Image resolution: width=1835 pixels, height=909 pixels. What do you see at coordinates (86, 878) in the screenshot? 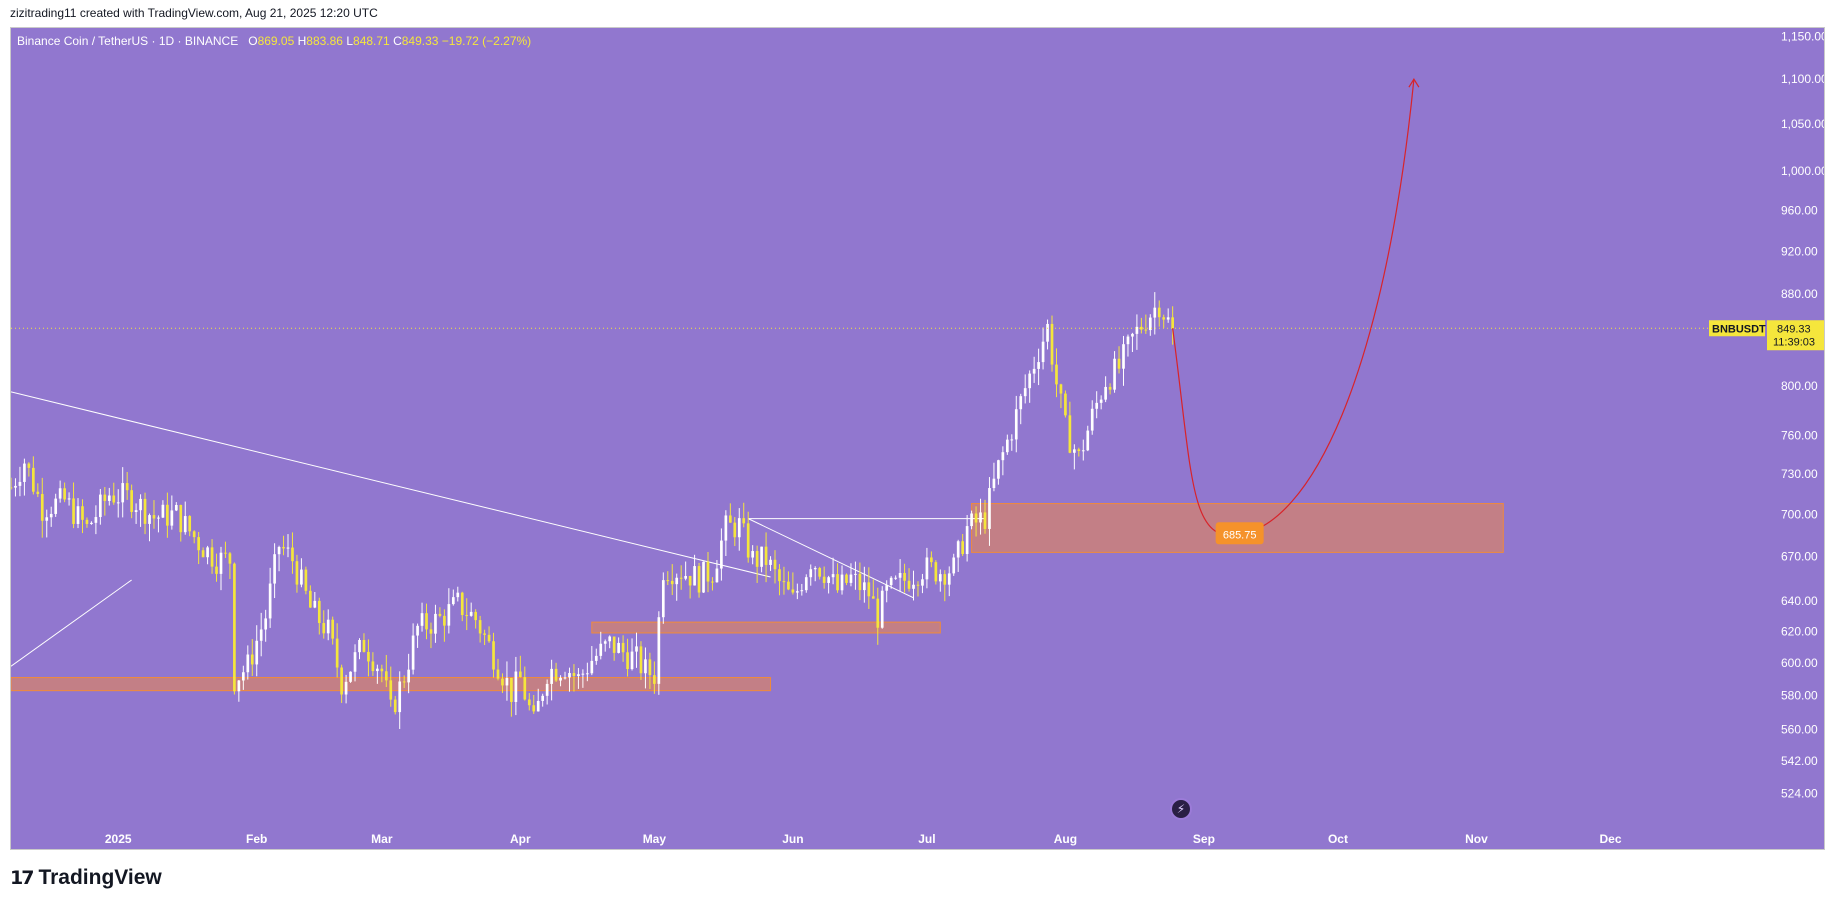
I see `tradingview-brand: 𝟭𝟳 TradingView` at bounding box center [86, 878].